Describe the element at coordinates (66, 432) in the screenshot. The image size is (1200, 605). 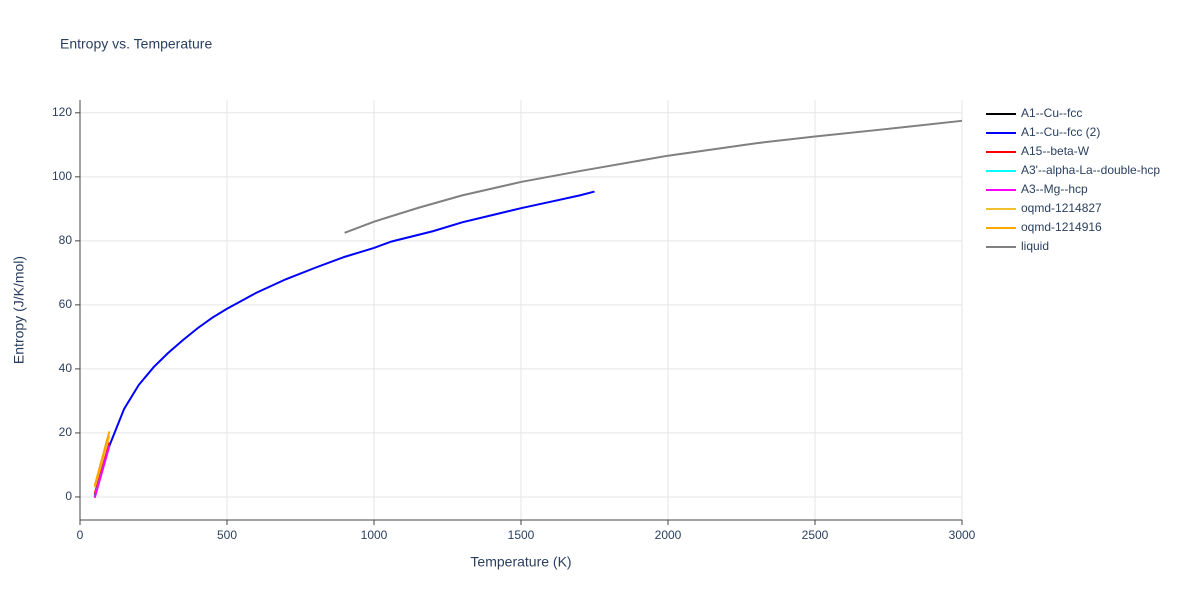
I see `y-tick-label: 20` at that location.